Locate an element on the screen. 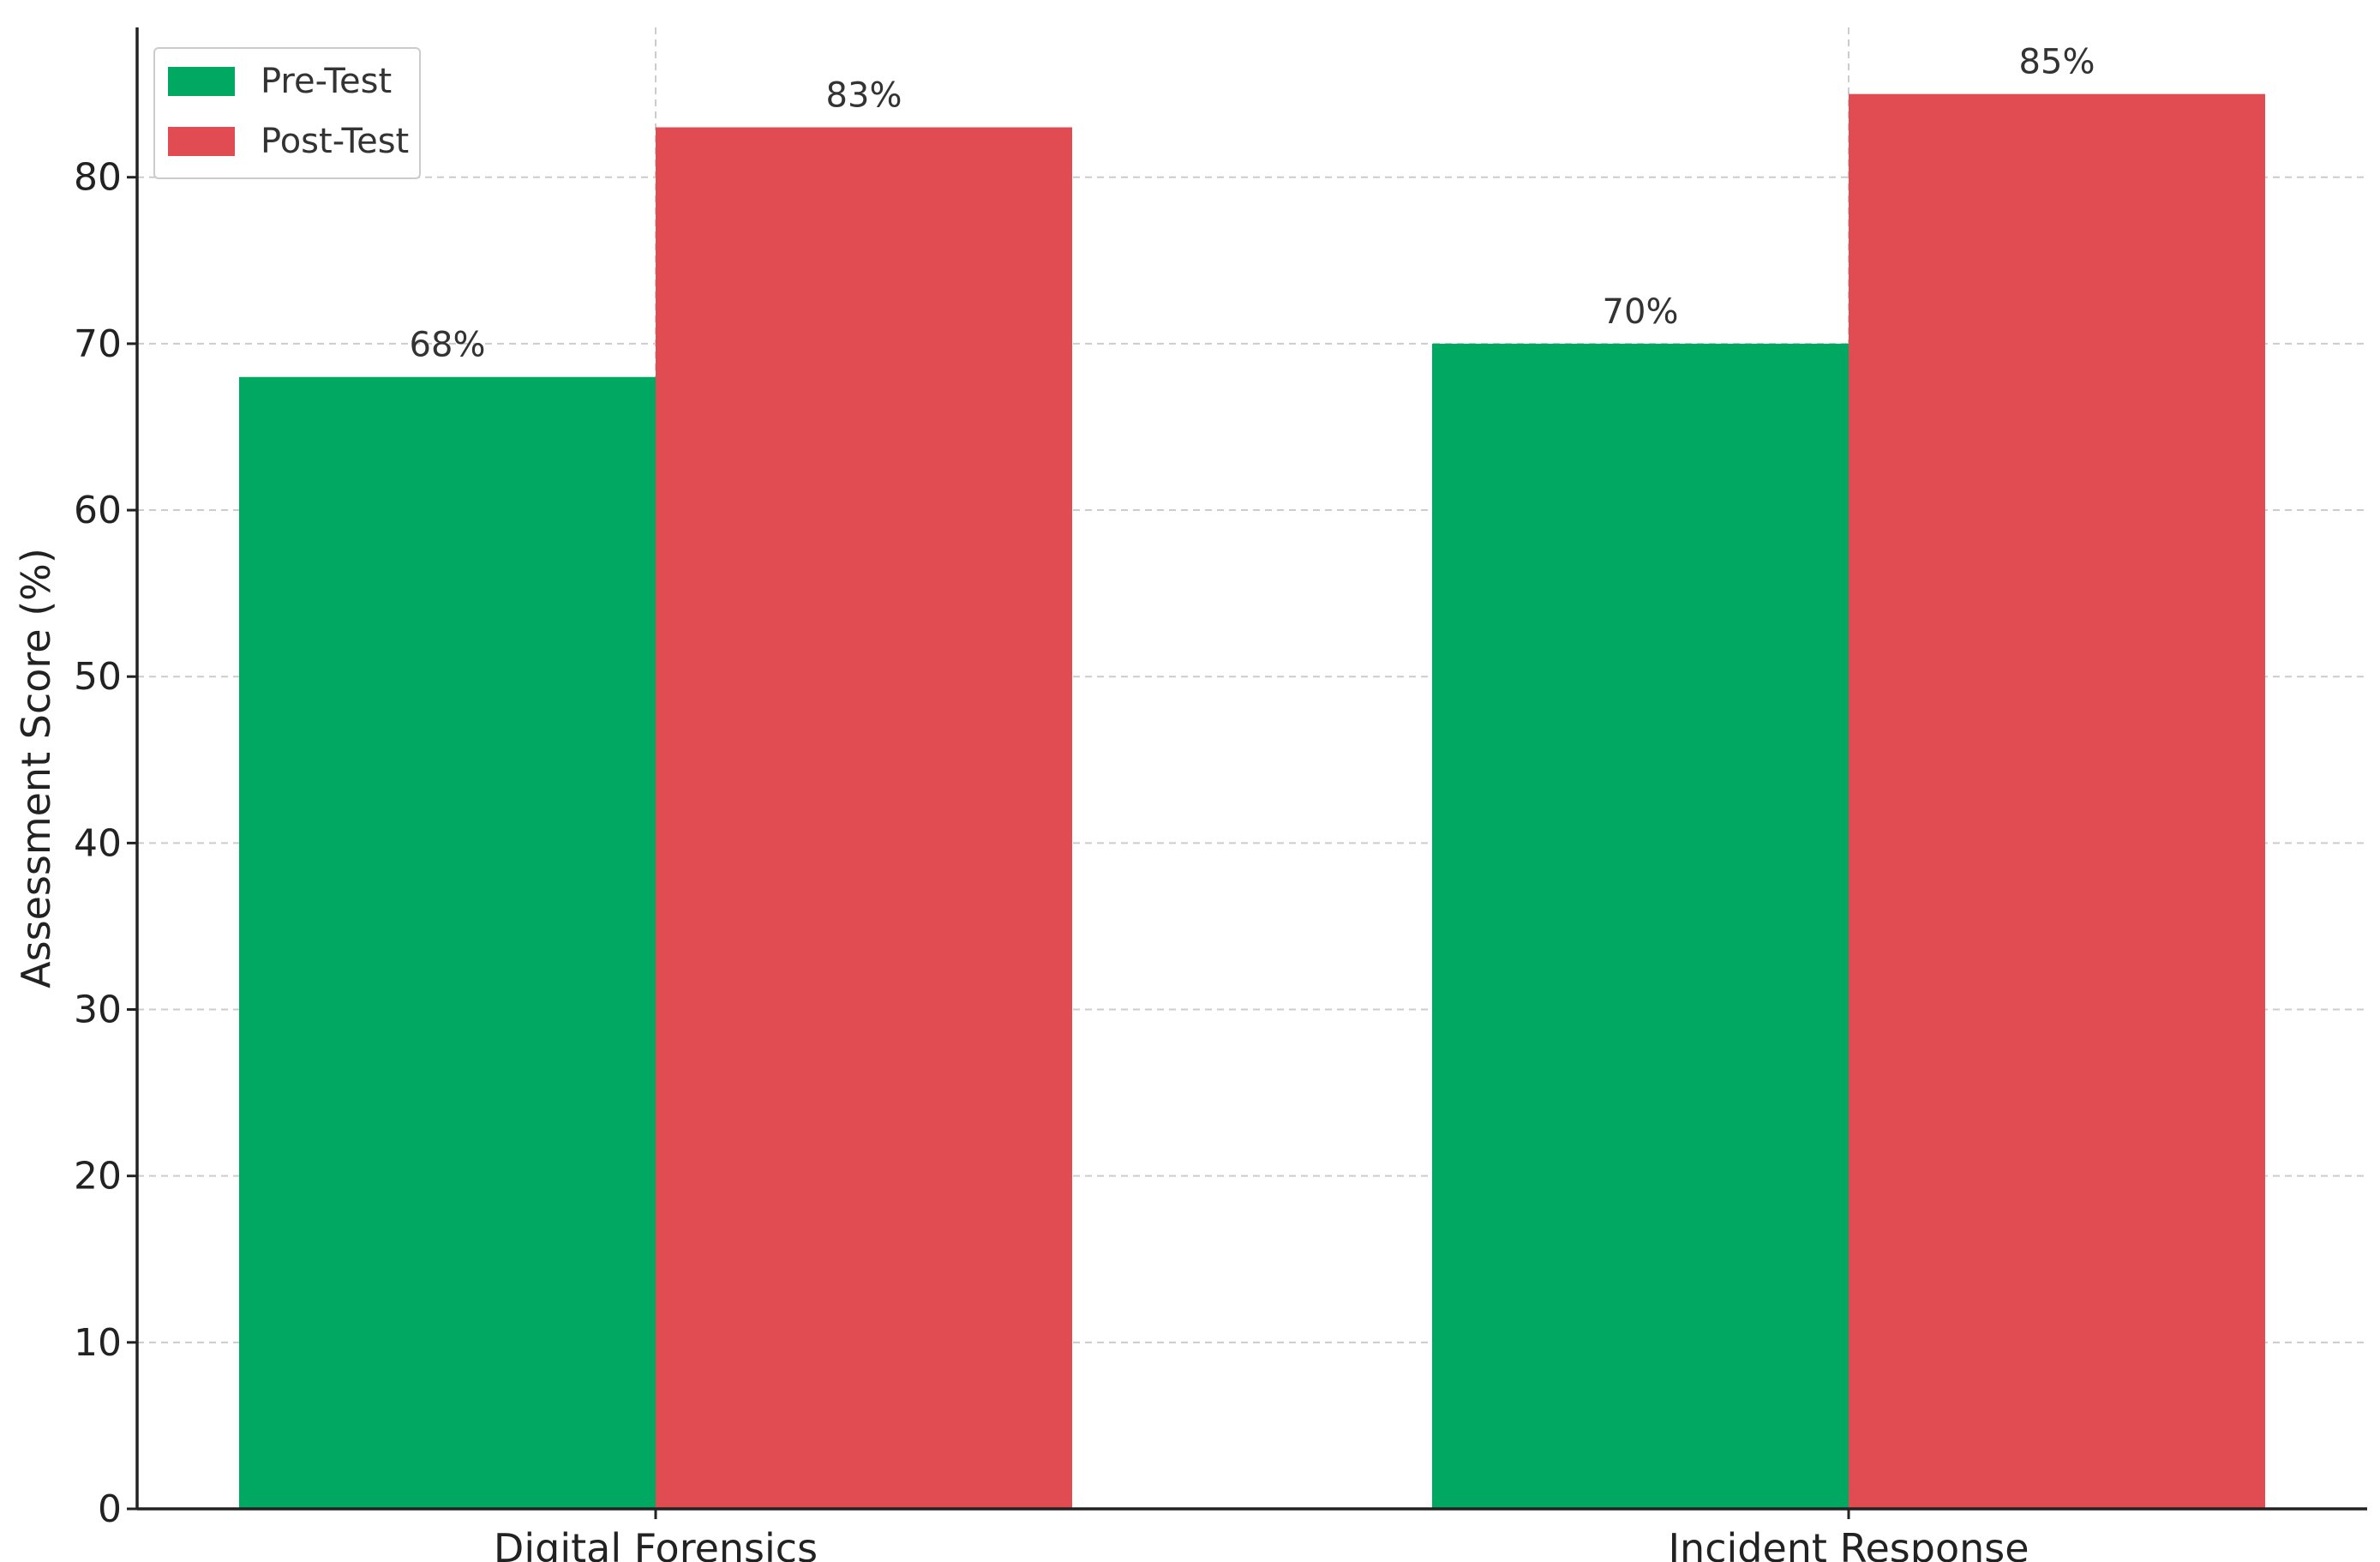  bar-value-label: 68% is located at coordinates (448, 345).